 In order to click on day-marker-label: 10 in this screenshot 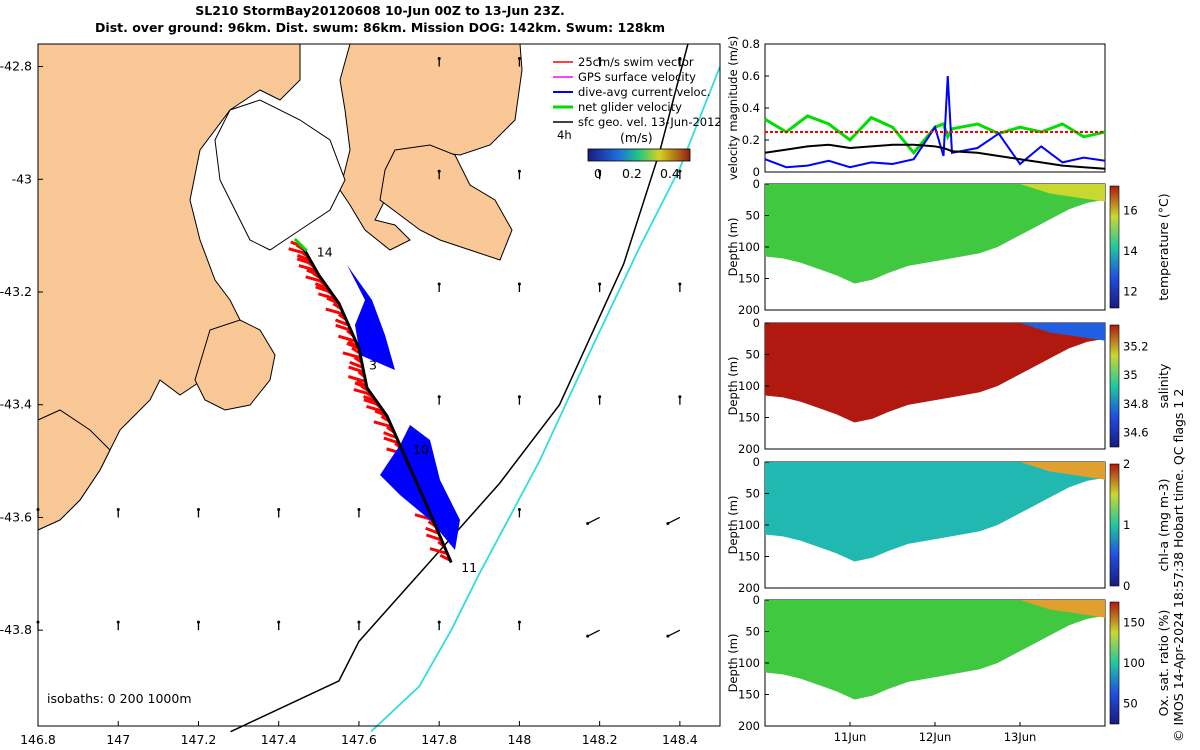, I will do `click(421, 449)`.